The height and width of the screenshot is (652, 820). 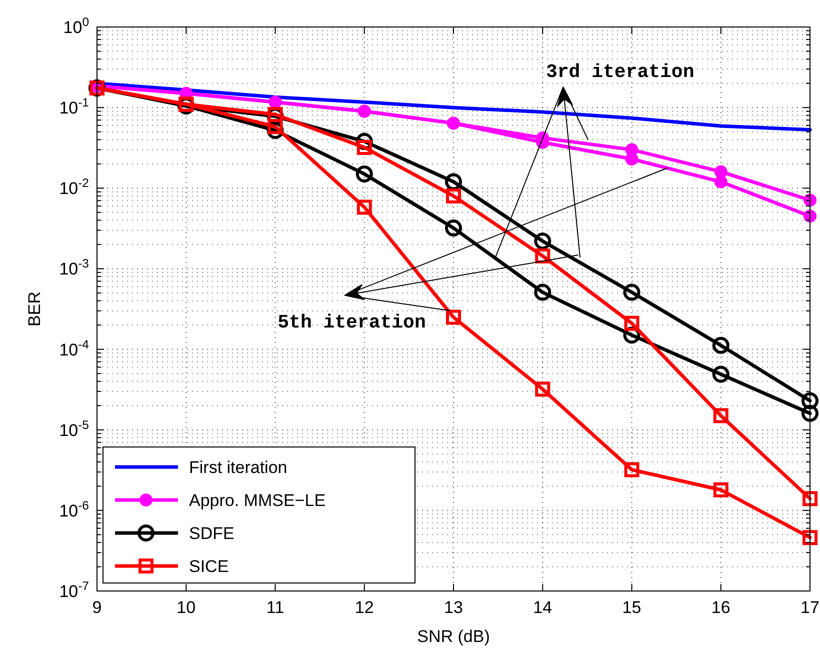 I want to click on x-axis-title: SNR (dB), so click(x=453, y=636).